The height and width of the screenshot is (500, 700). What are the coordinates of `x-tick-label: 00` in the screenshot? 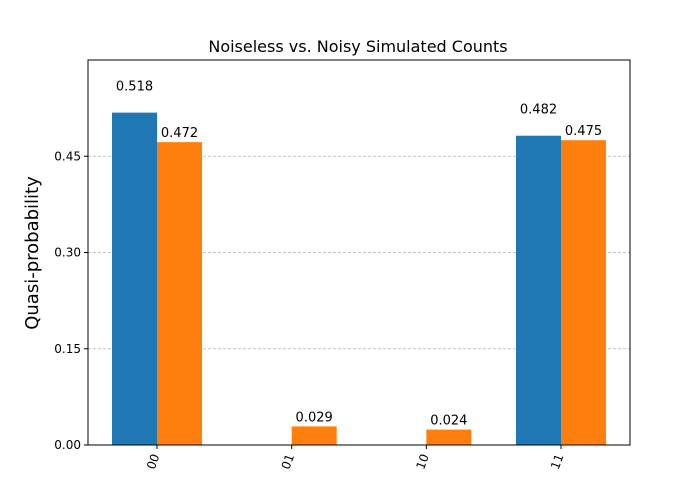 It's located at (153, 461).